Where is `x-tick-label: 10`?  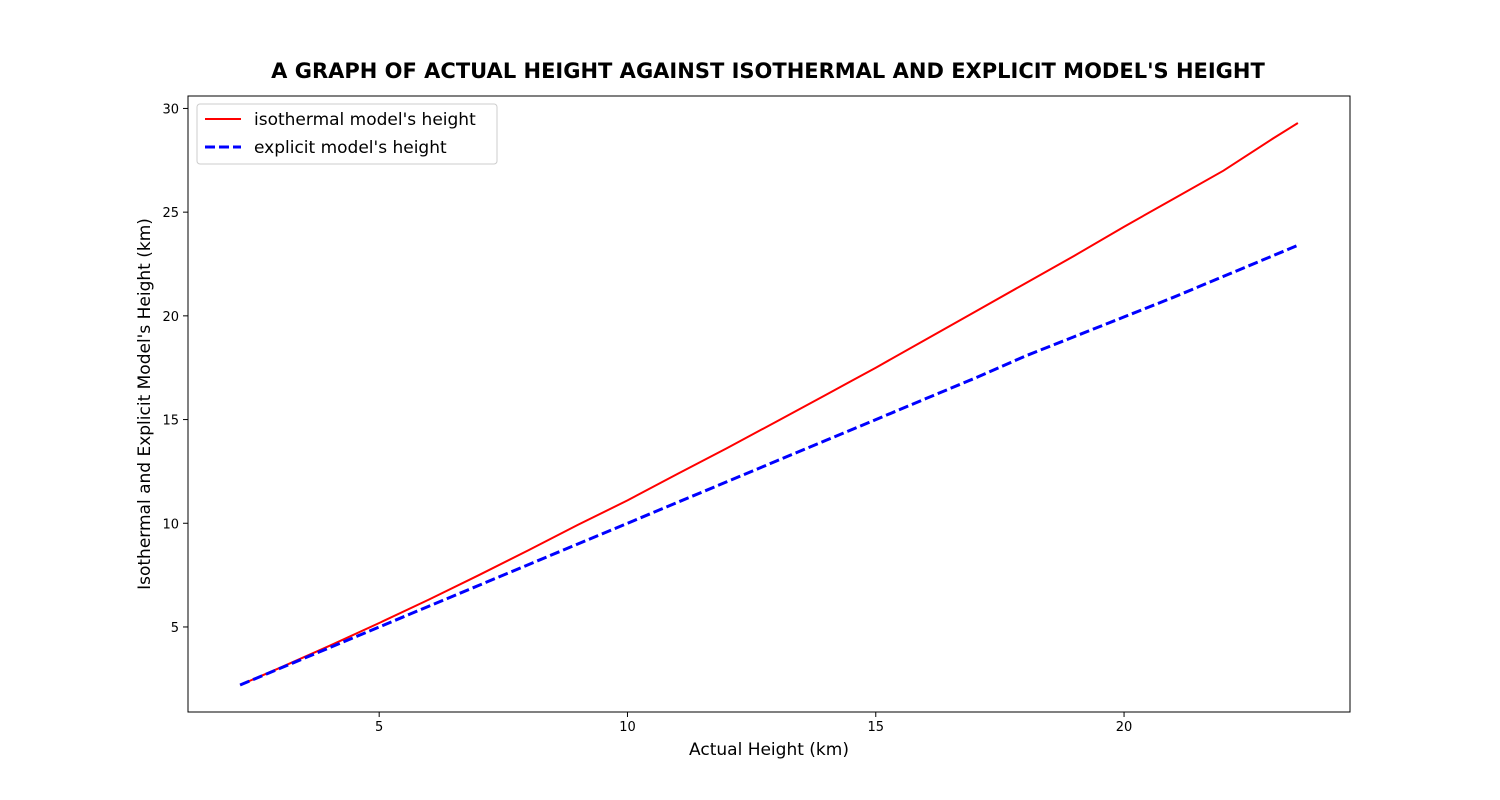
x-tick-label: 10 is located at coordinates (627, 727).